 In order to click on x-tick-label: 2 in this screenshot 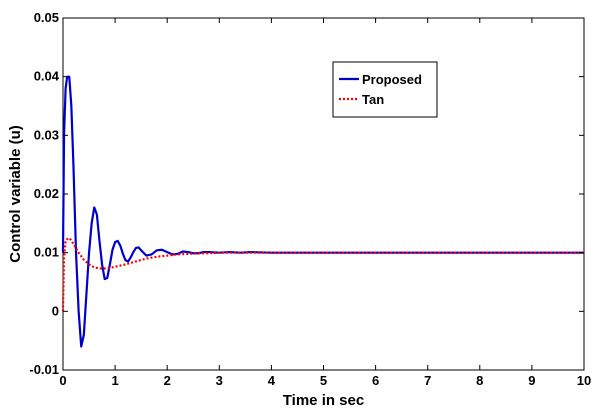, I will do `click(167, 380)`.